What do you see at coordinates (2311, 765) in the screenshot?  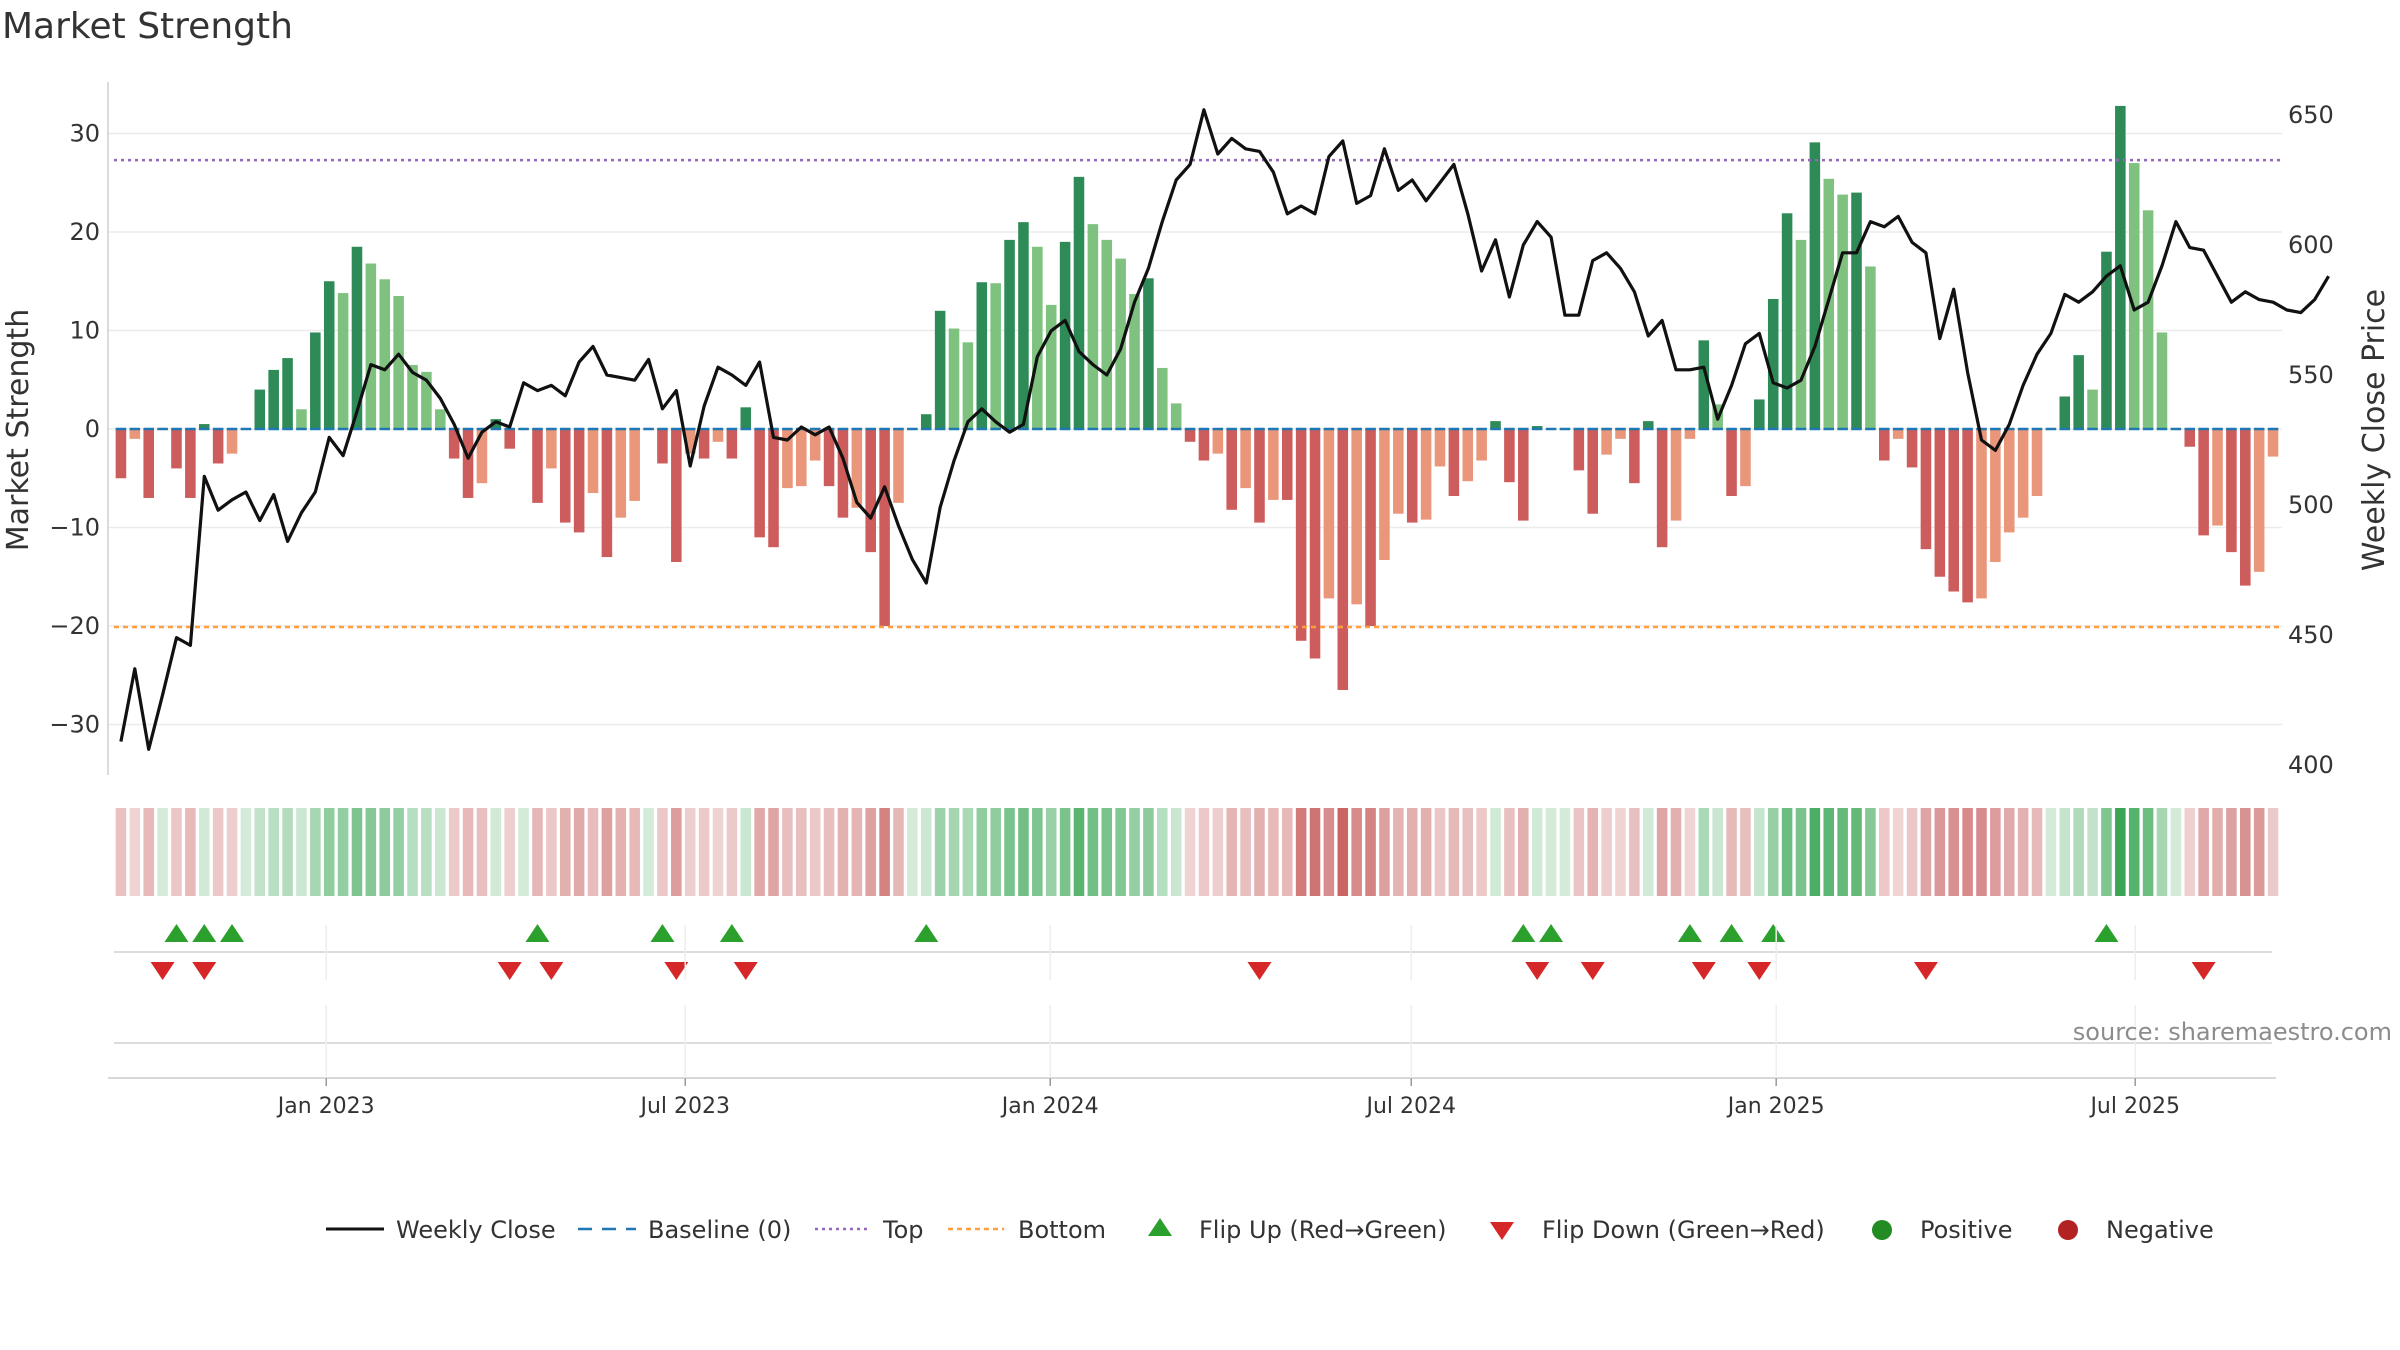 I see `right-tick-label: 400` at bounding box center [2311, 765].